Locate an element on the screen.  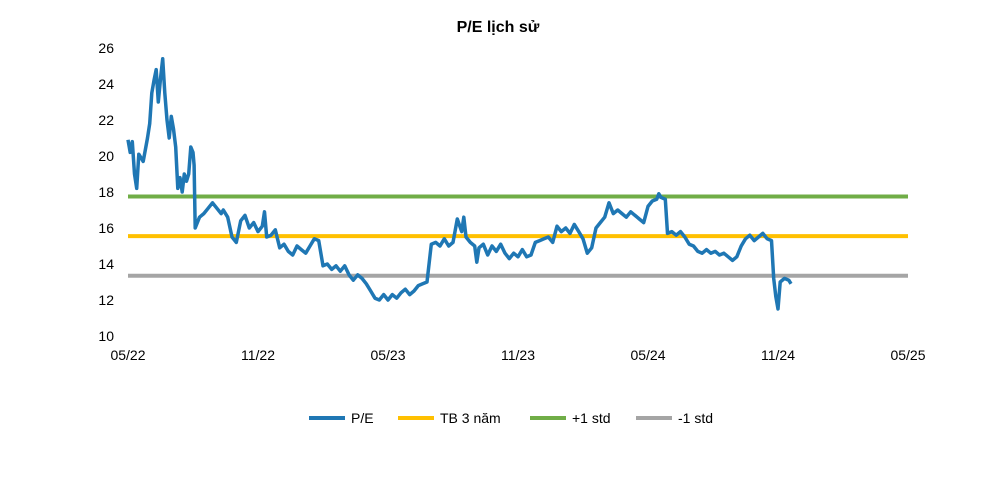
legend-label: P/E is located at coordinates (362, 418).